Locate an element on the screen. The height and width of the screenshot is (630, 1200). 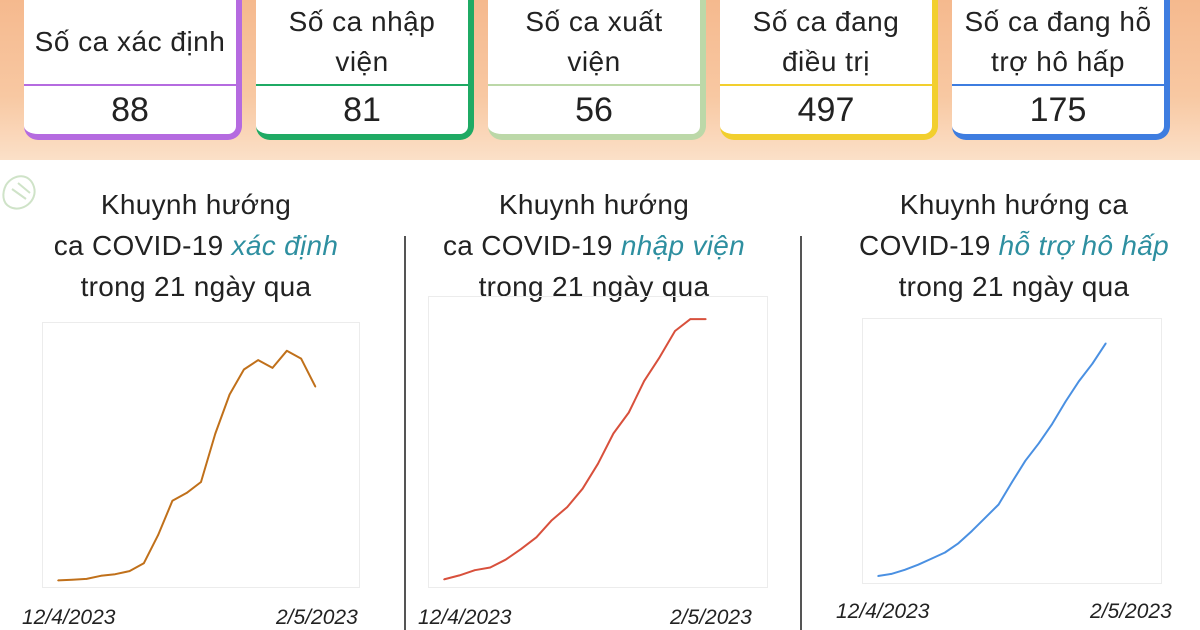
stat-card: Số ca xác định 88 is located at coordinates (133, 70).